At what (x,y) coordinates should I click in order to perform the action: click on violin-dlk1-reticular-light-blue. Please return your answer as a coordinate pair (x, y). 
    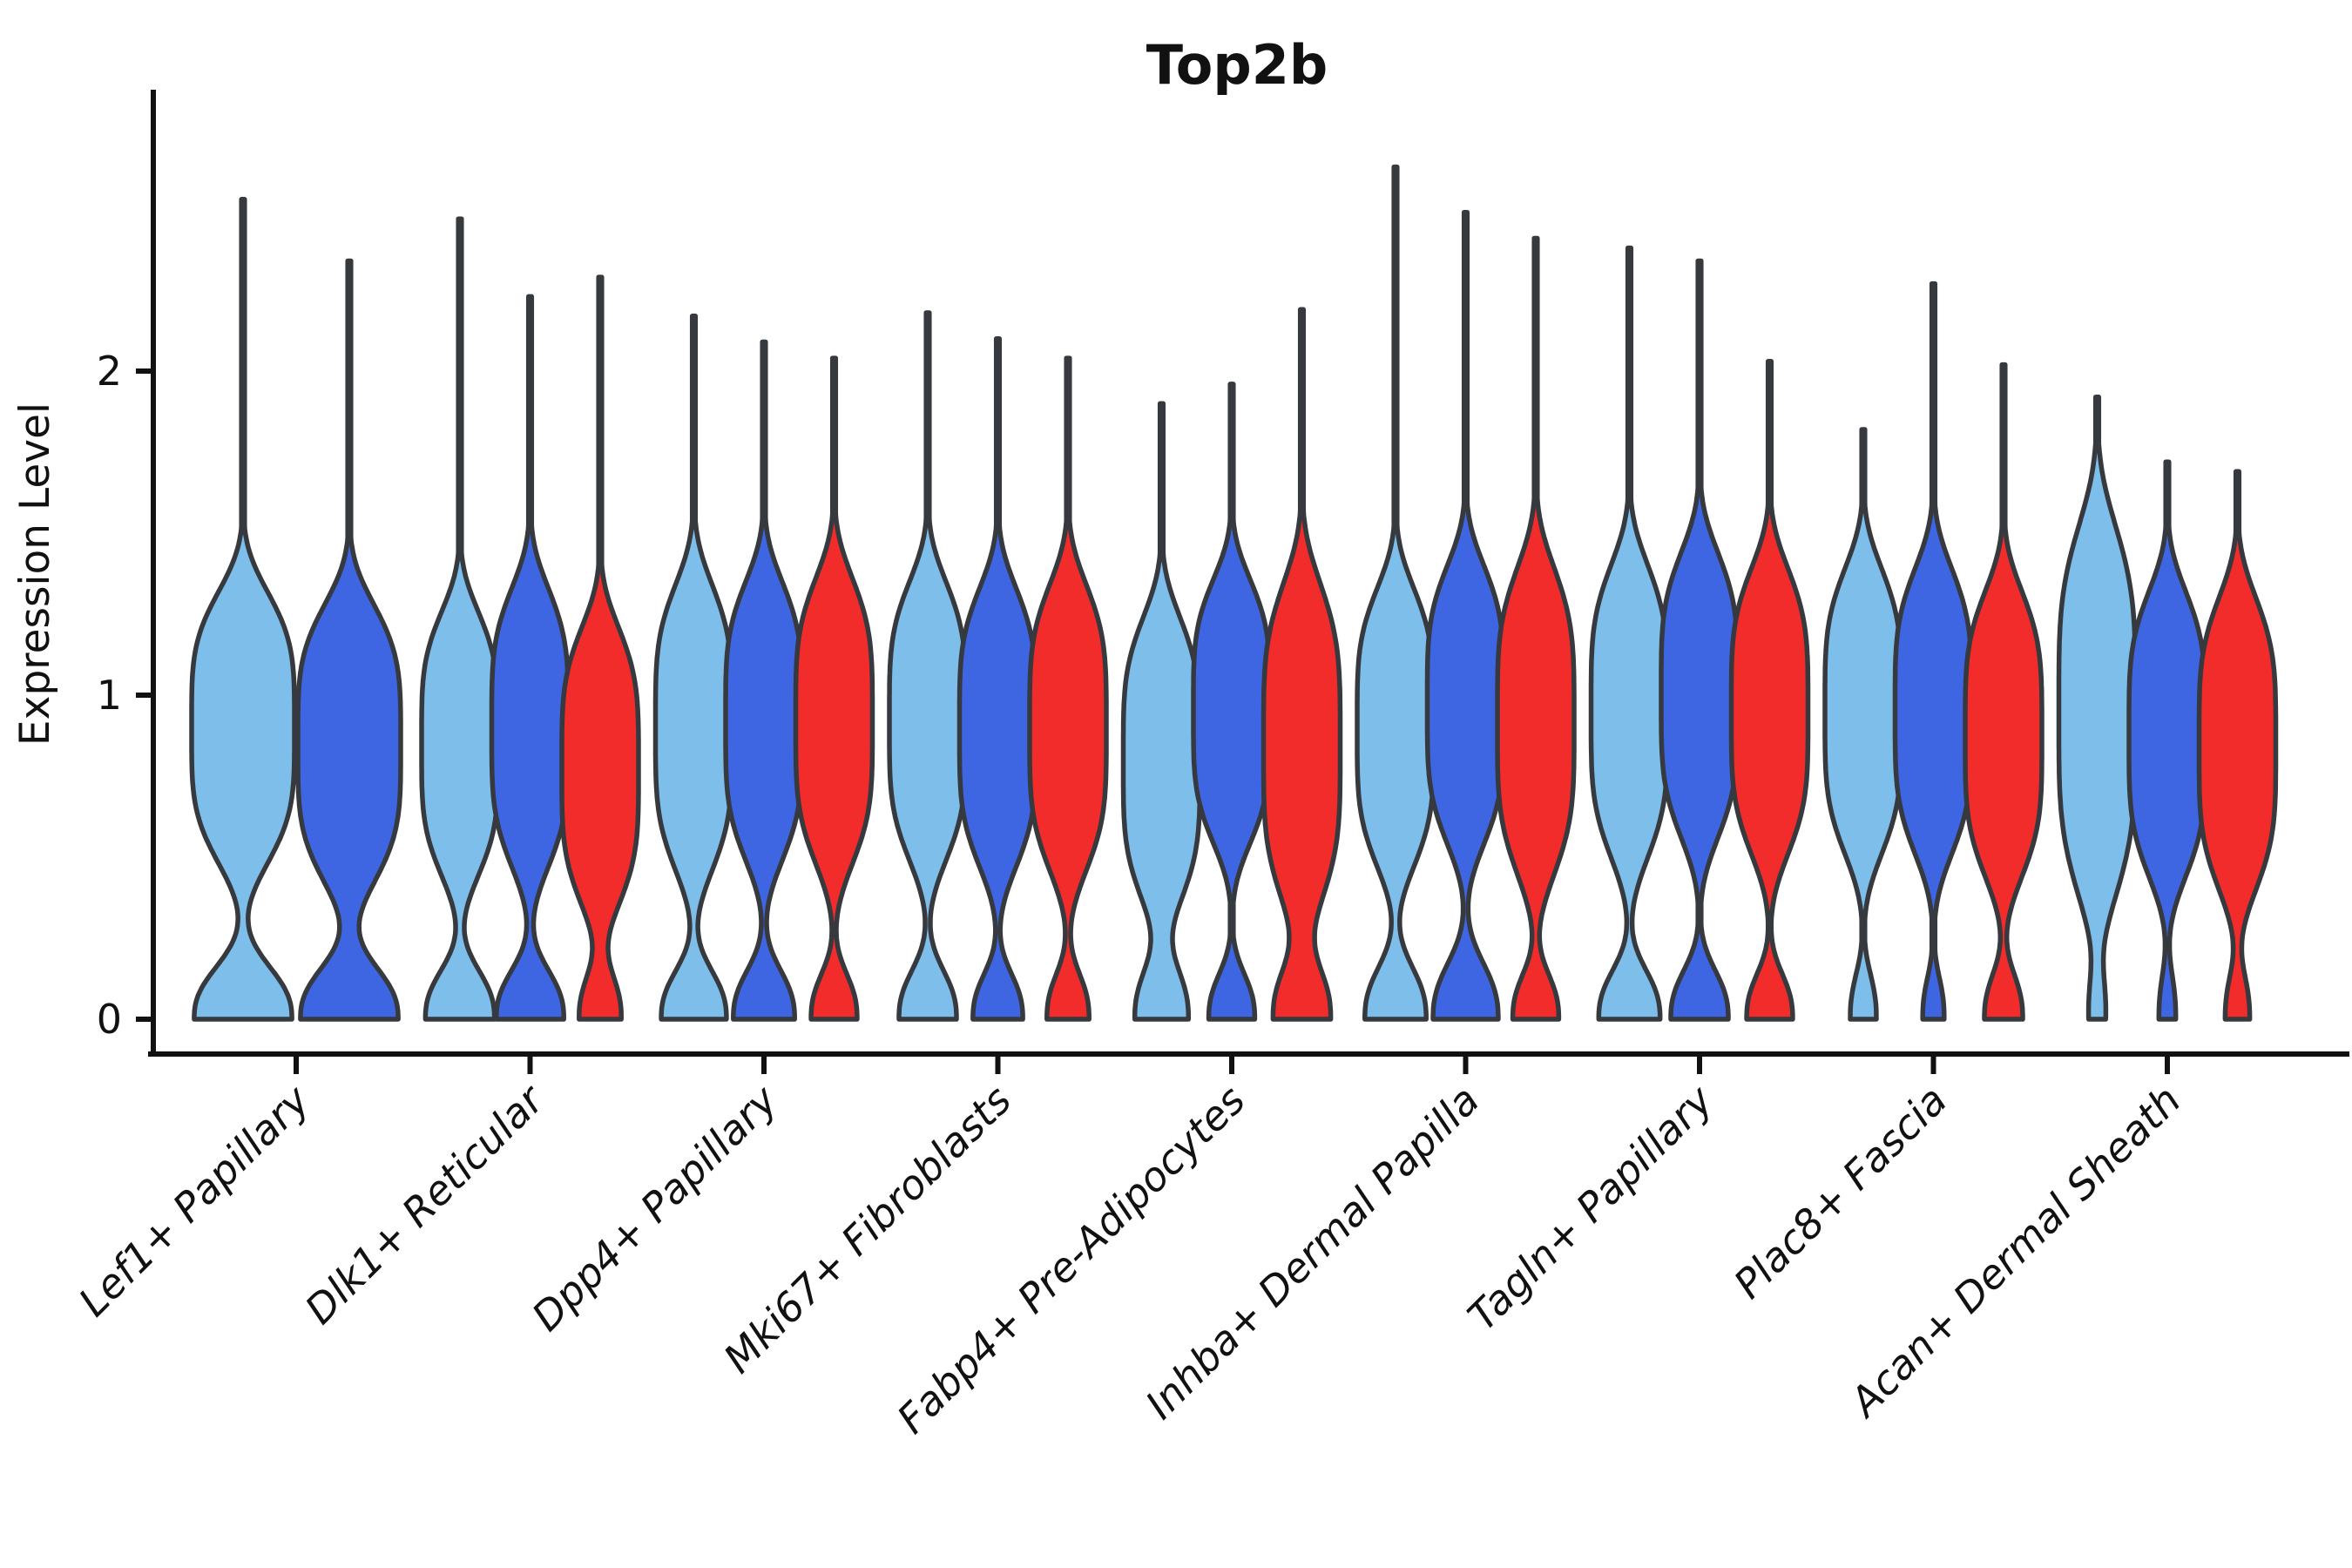
    Looking at the image, I should click on (460, 619).